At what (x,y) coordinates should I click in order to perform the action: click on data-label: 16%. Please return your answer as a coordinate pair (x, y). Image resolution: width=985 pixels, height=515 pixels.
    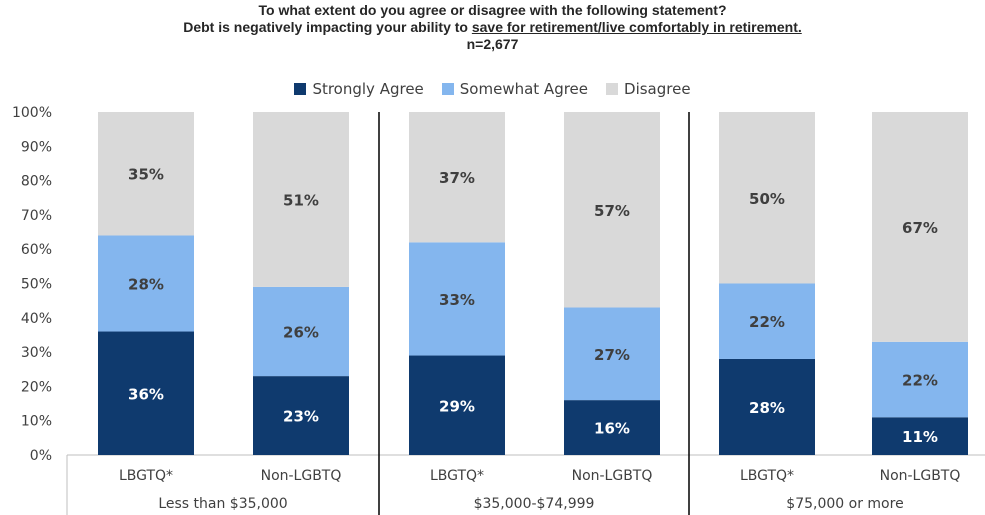
    Looking at the image, I should click on (612, 429).